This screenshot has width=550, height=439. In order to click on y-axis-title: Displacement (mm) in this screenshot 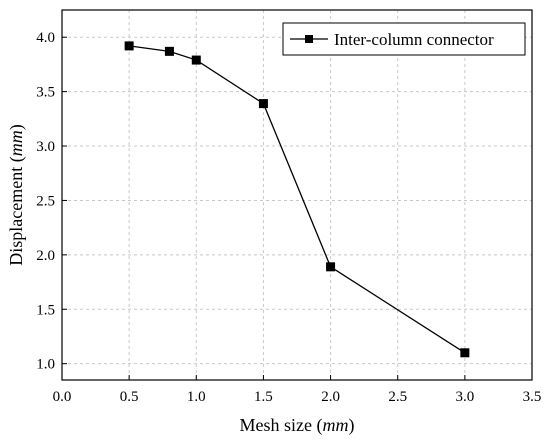, I will do `click(16, 194)`.